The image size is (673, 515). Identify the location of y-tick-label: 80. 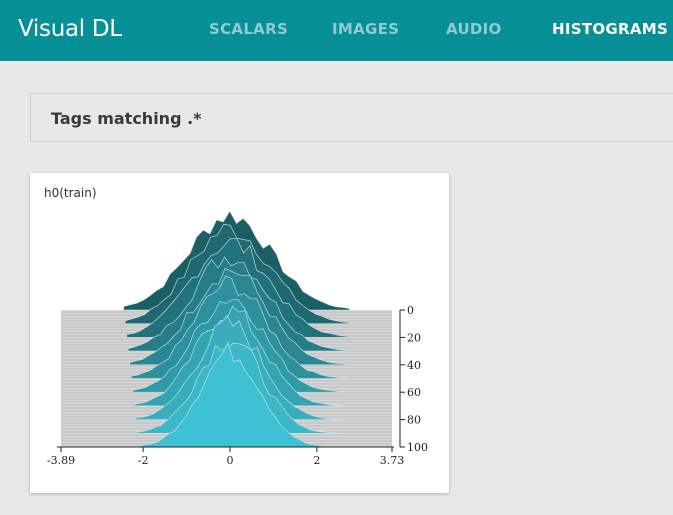
(414, 420).